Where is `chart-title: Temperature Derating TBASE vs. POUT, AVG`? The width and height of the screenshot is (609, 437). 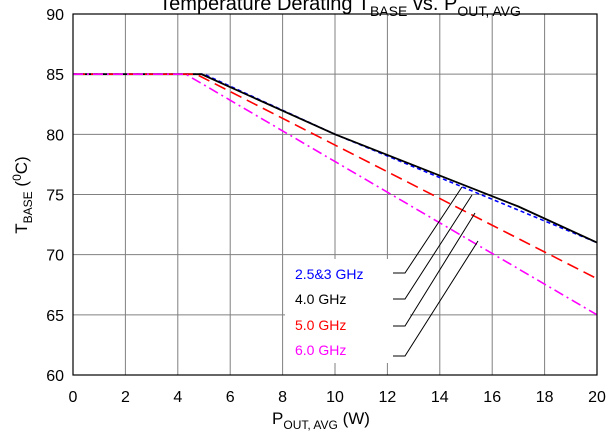 chart-title: Temperature Derating TBASE vs. POUT, AVG is located at coordinates (340, 9).